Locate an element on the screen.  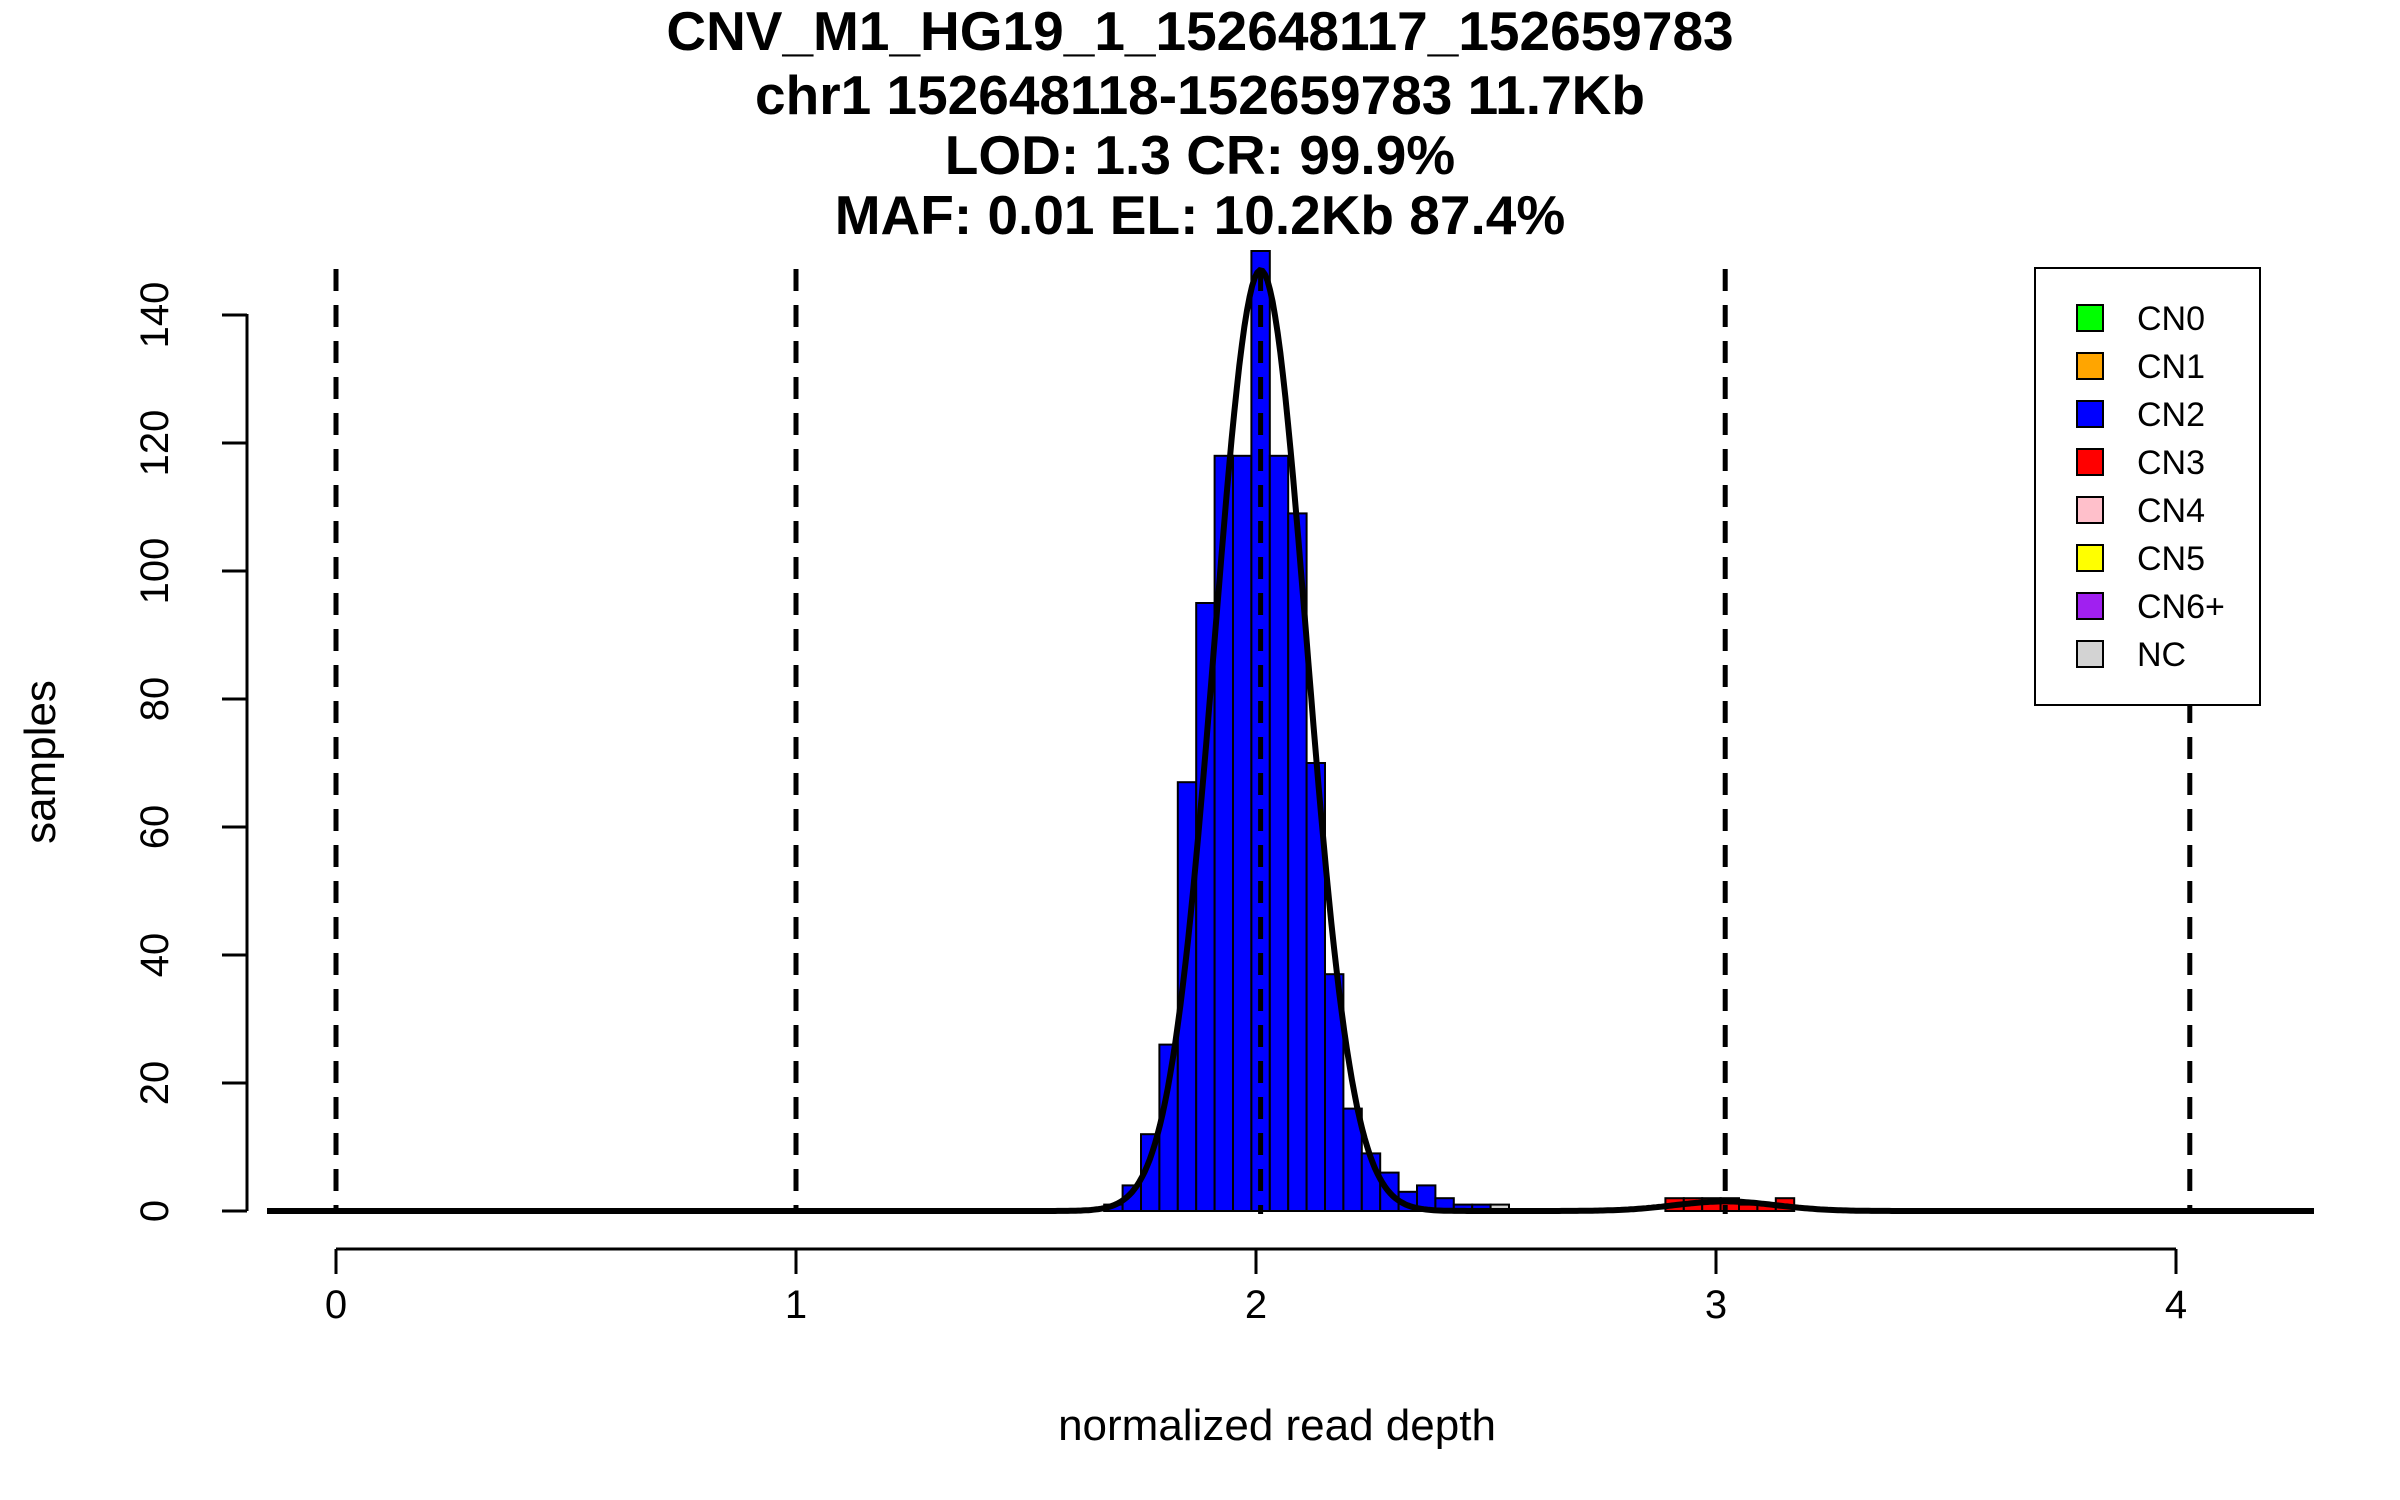
legend-label: CN1 is located at coordinates (2171, 367).